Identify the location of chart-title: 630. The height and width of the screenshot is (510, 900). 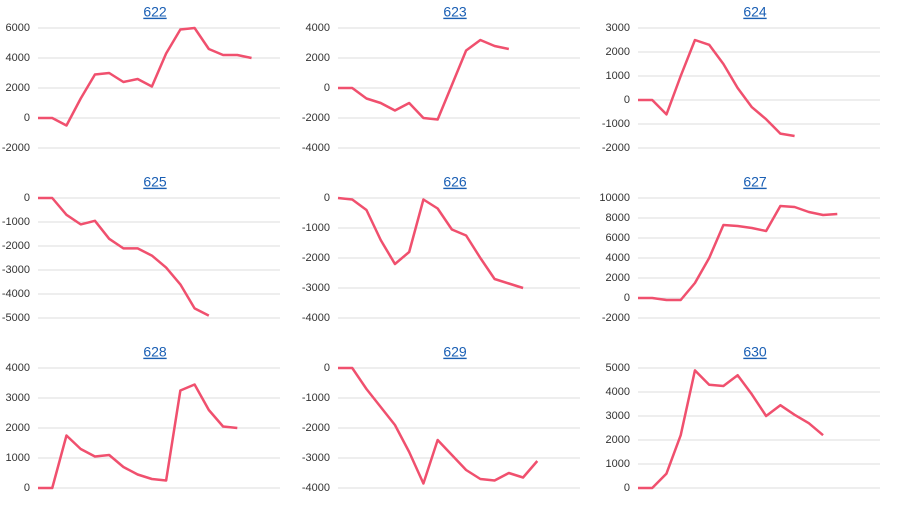
(755, 352).